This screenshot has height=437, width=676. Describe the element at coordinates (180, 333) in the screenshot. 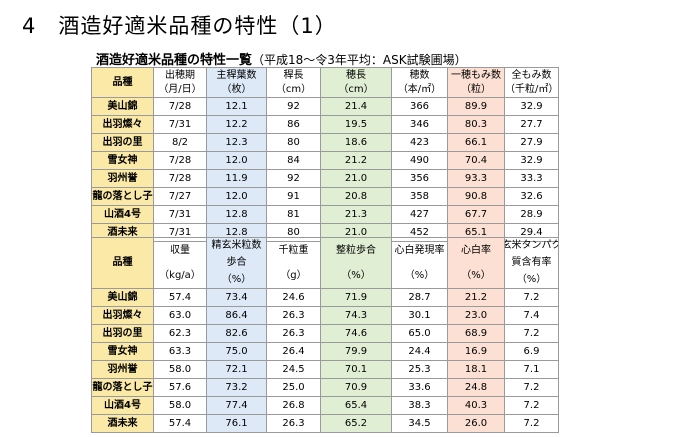

I see `table-cell: 62.3` at that location.